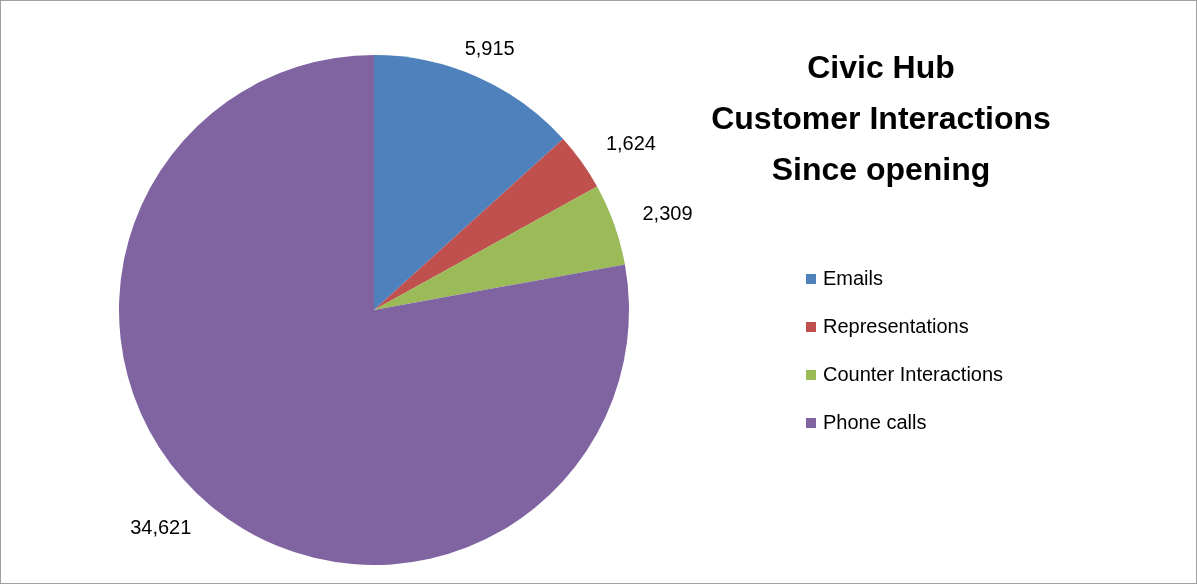 The image size is (1197, 584). I want to click on data-label: 5,915, so click(489, 48).